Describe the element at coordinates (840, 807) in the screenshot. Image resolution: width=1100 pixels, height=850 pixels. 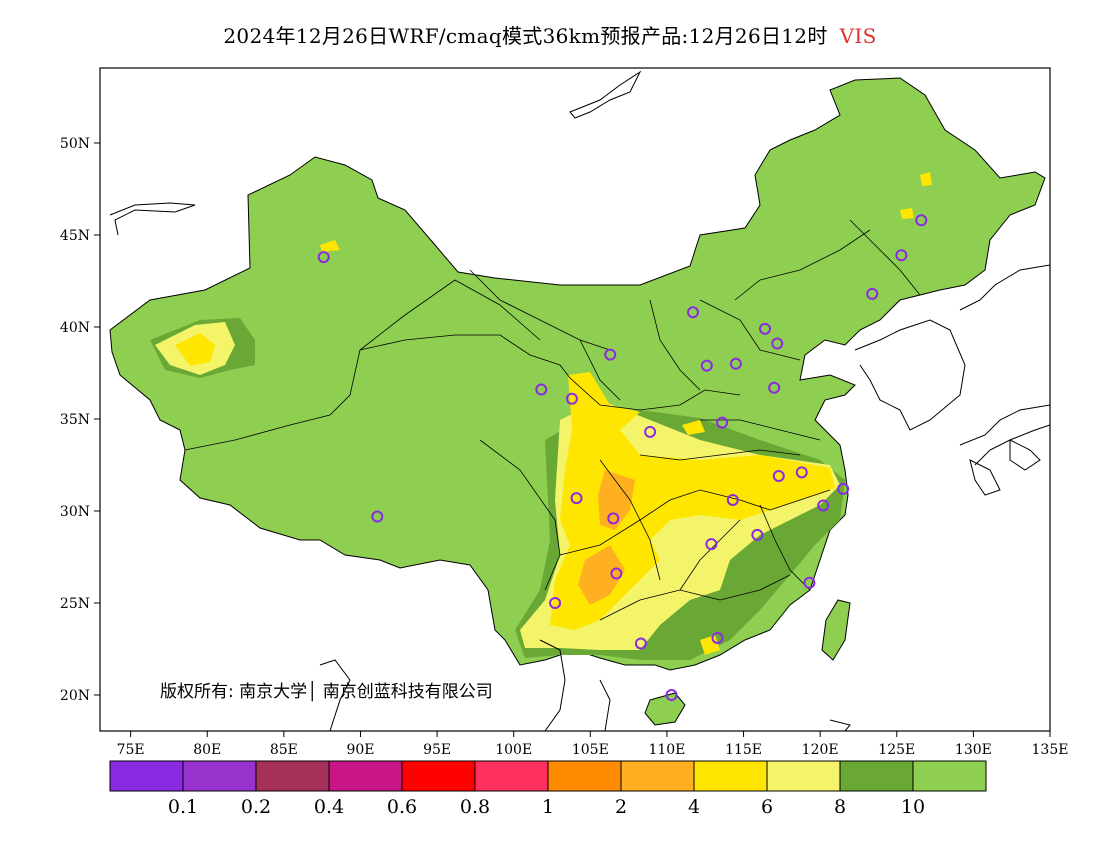
I see `colorbar-label: 8` at that location.